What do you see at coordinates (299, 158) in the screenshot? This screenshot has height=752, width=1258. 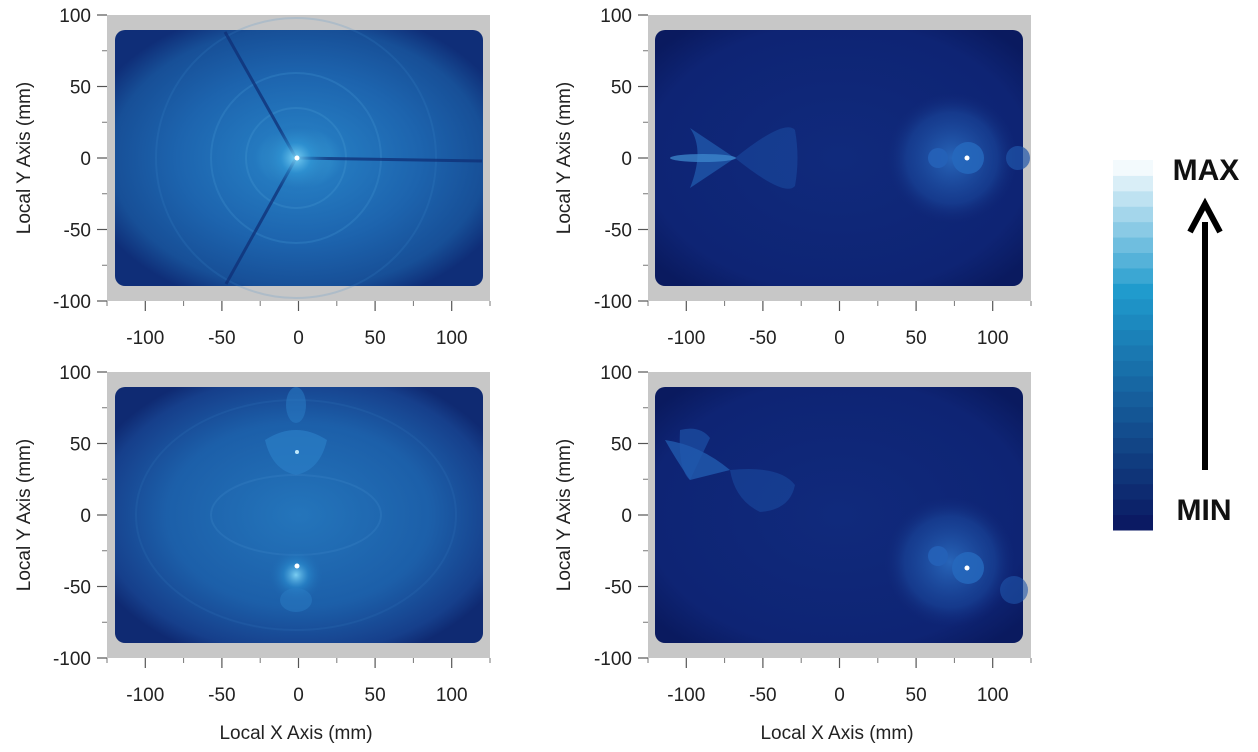 I see `heatmap-top-left` at bounding box center [299, 158].